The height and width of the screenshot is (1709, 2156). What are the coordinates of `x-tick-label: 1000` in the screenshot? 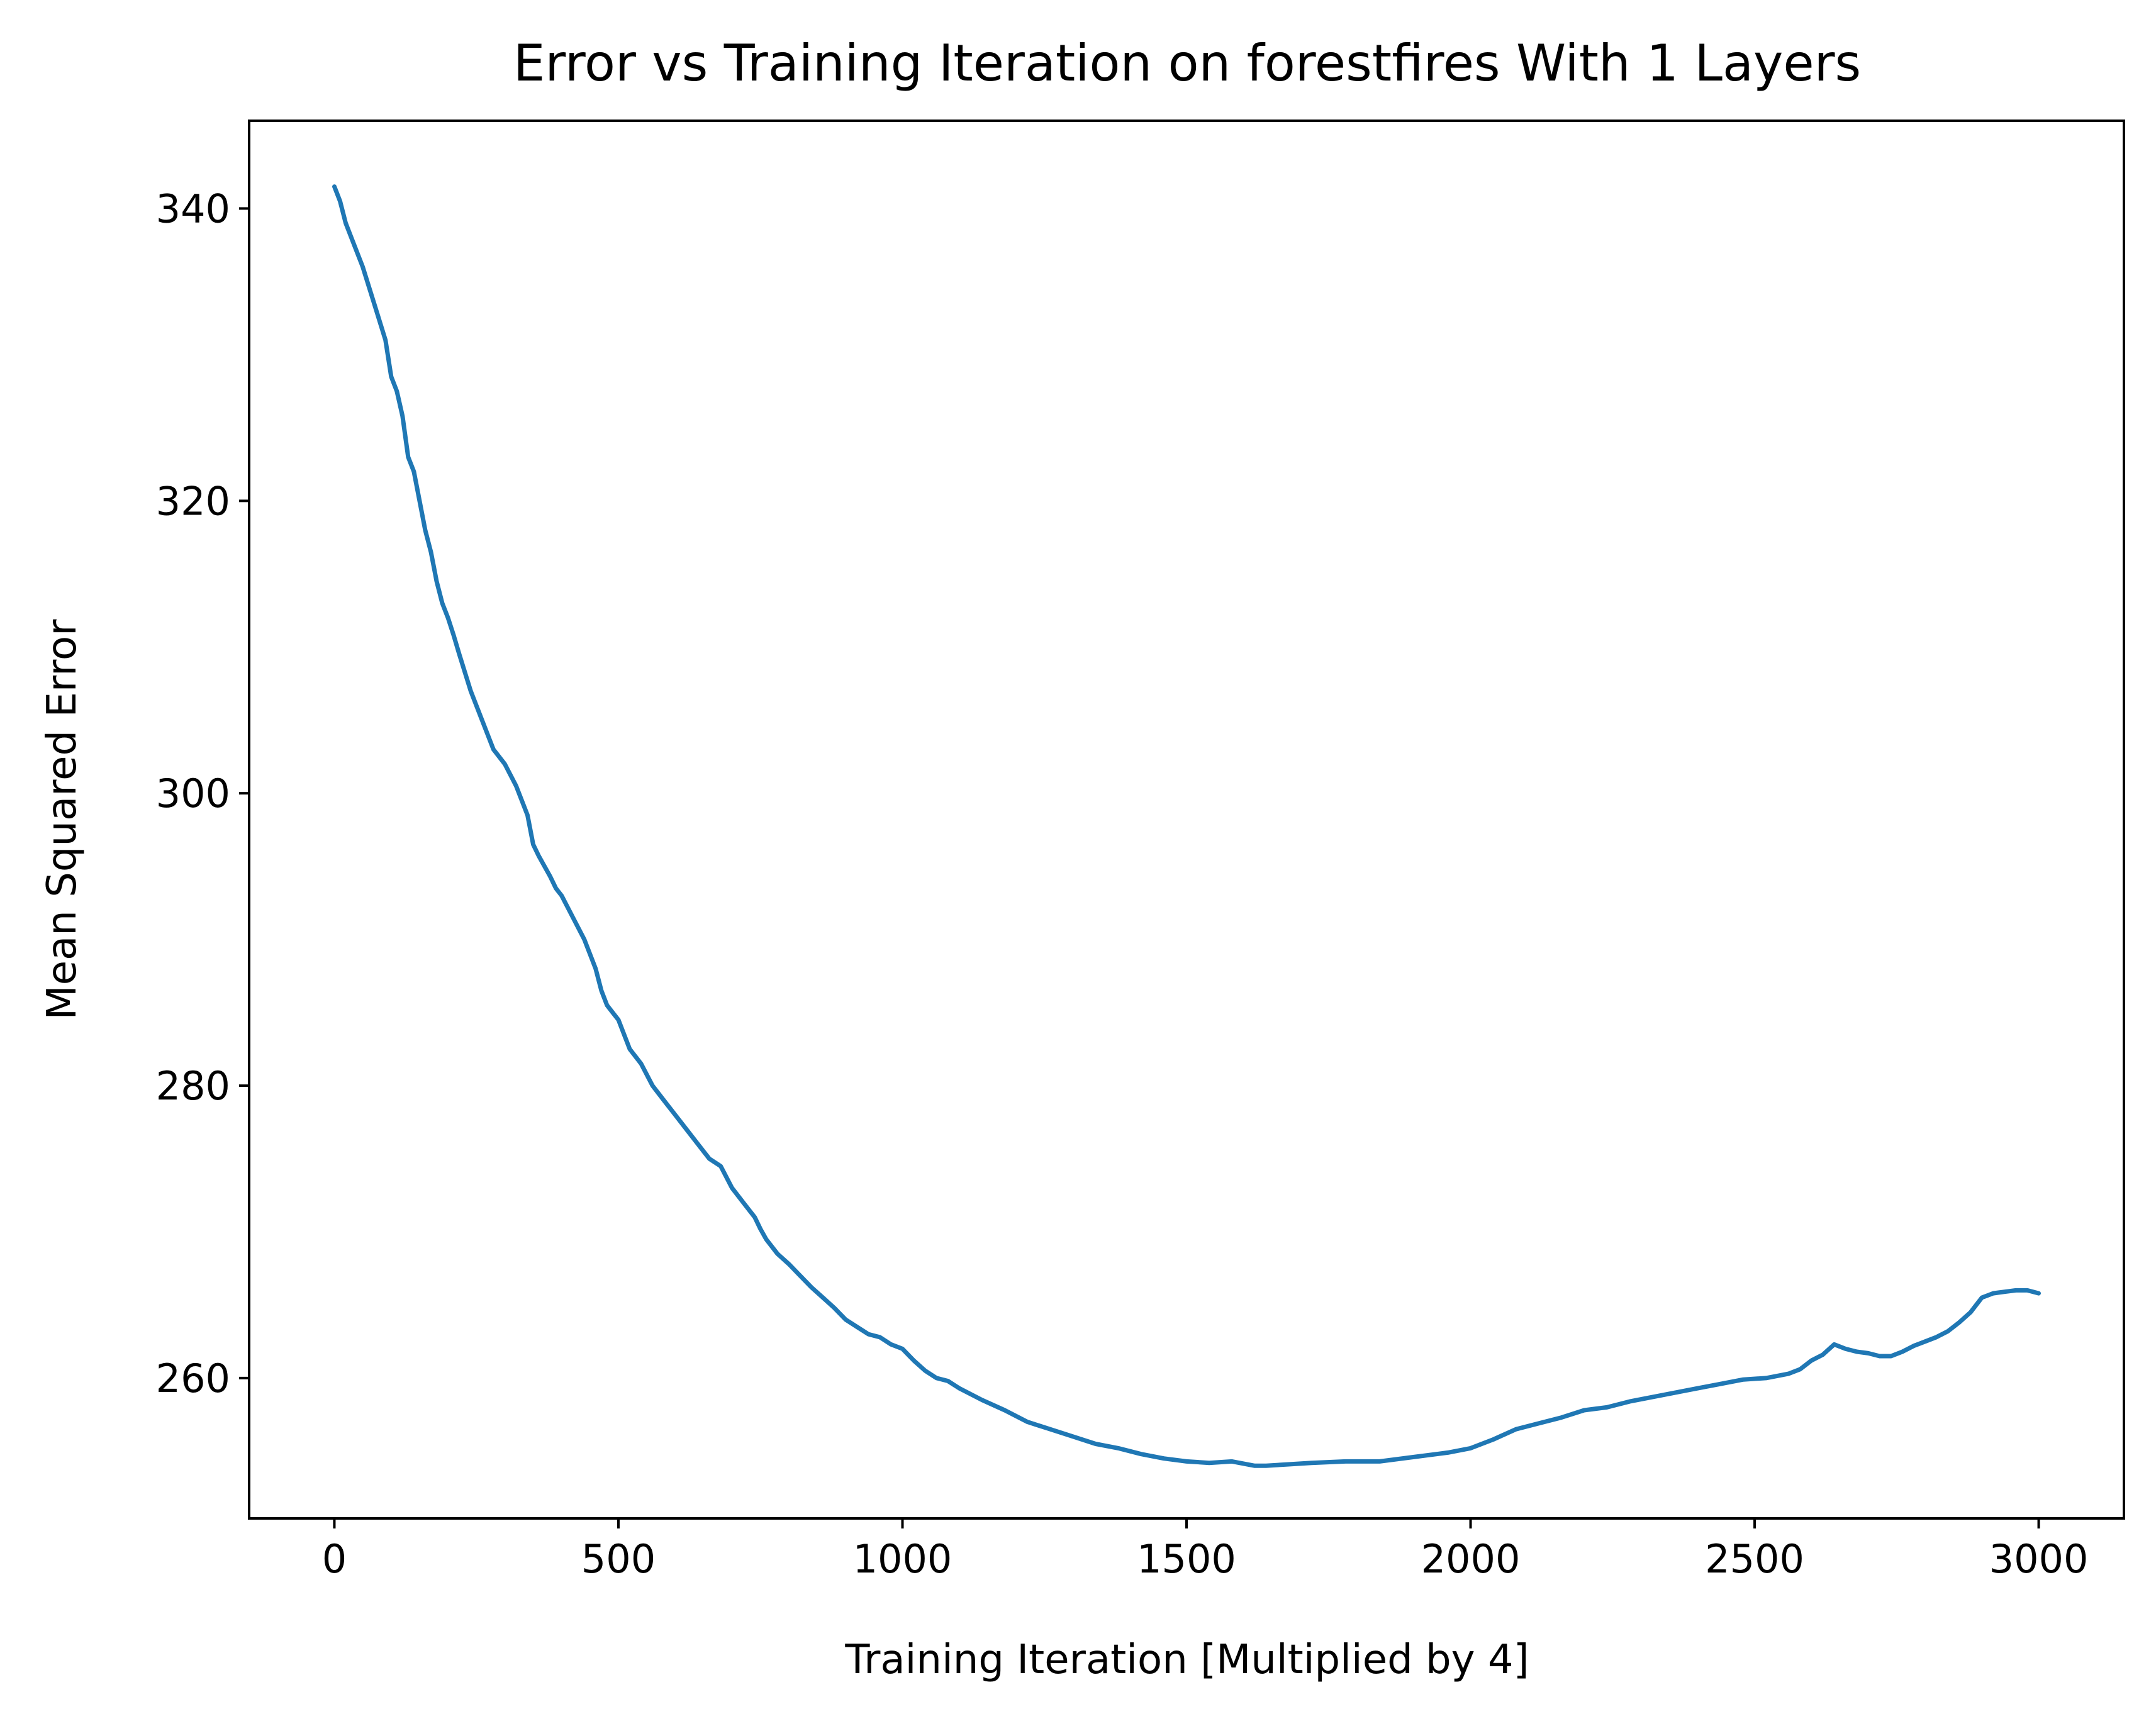 It's located at (903, 1559).